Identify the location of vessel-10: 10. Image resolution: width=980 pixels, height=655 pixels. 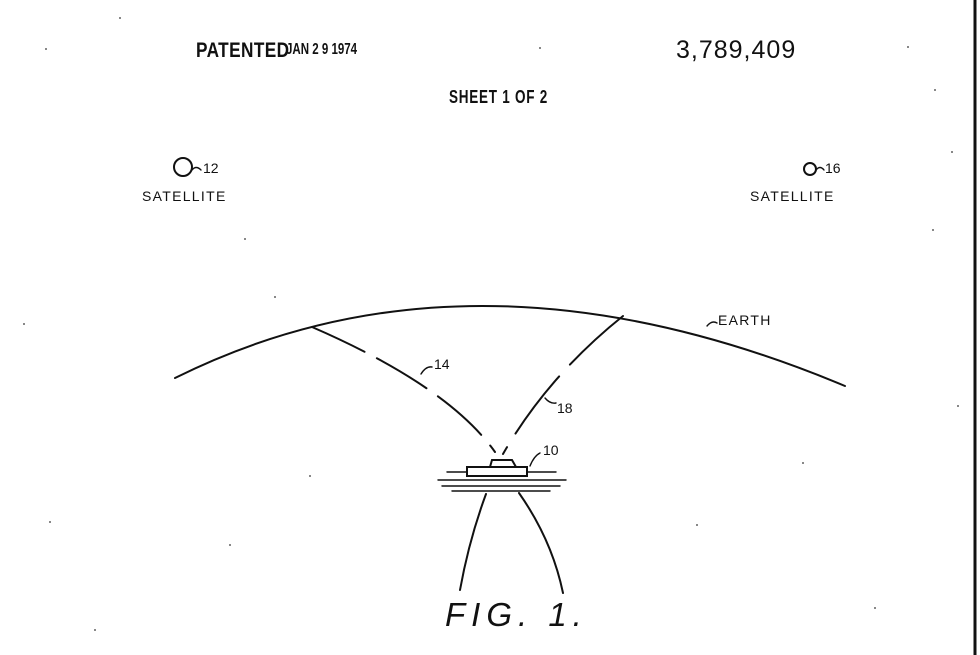
(512, 459).